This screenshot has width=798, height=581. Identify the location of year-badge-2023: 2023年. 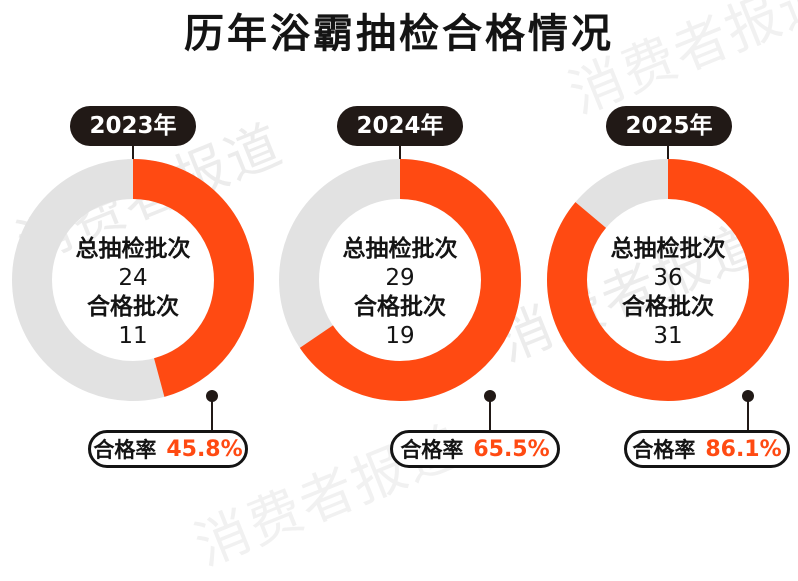
(133, 126).